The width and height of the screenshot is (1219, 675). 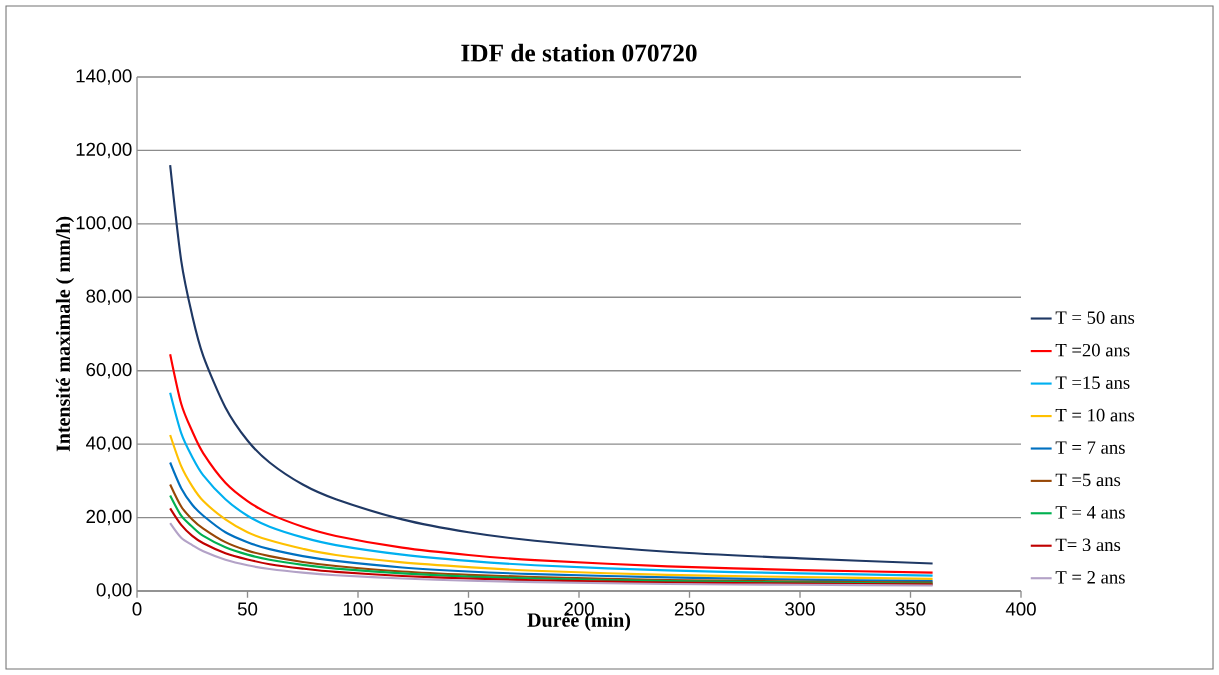 I want to click on y-tick-label: 60,00, so click(x=109, y=370).